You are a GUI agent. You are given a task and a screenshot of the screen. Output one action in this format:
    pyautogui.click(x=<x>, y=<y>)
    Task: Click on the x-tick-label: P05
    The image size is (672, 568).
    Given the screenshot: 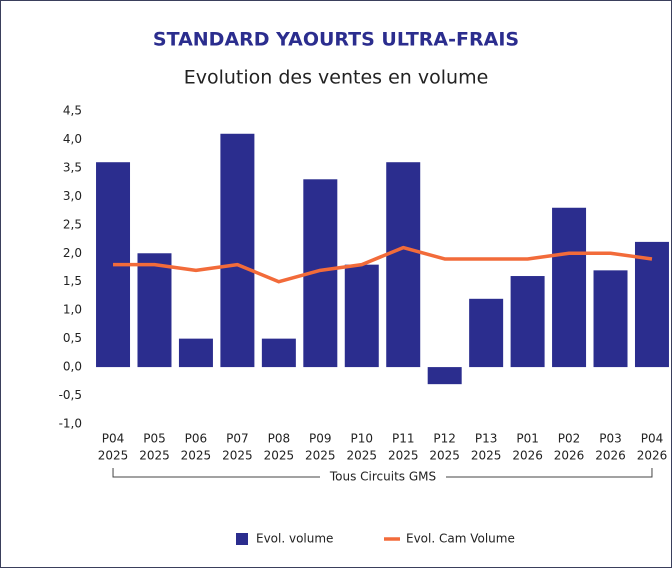 What is the action you would take?
    pyautogui.click(x=154, y=439)
    